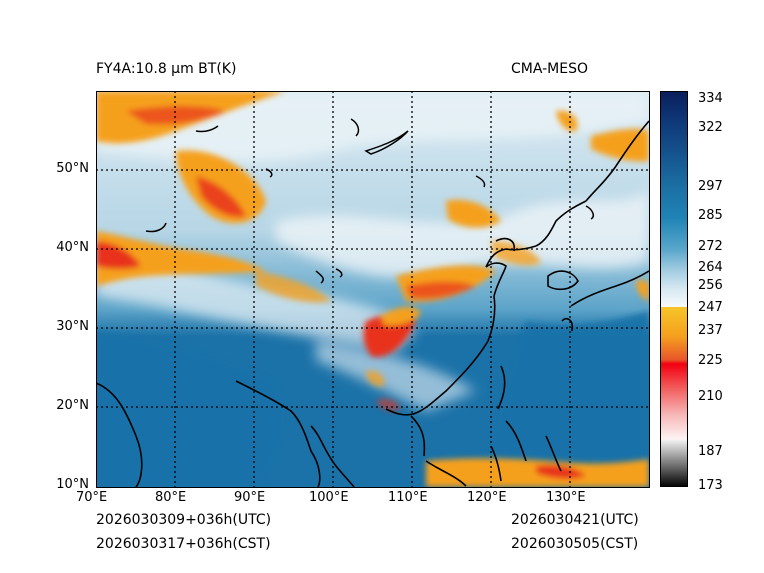 The height and width of the screenshot is (573, 764). Describe the element at coordinates (710, 267) in the screenshot. I see `colorbar-label: 264` at that location.